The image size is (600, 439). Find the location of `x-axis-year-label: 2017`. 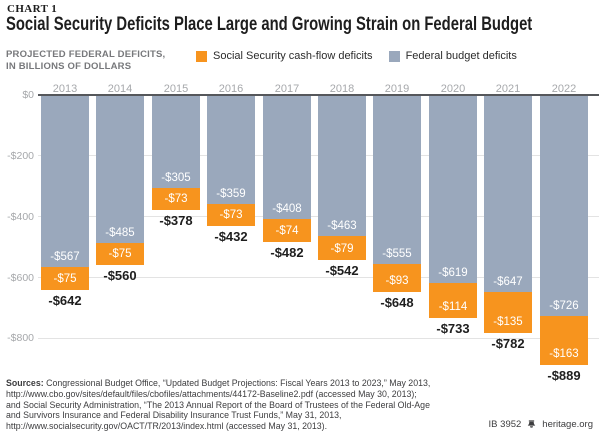

x-axis-year-label: 2017 is located at coordinates (287, 89).